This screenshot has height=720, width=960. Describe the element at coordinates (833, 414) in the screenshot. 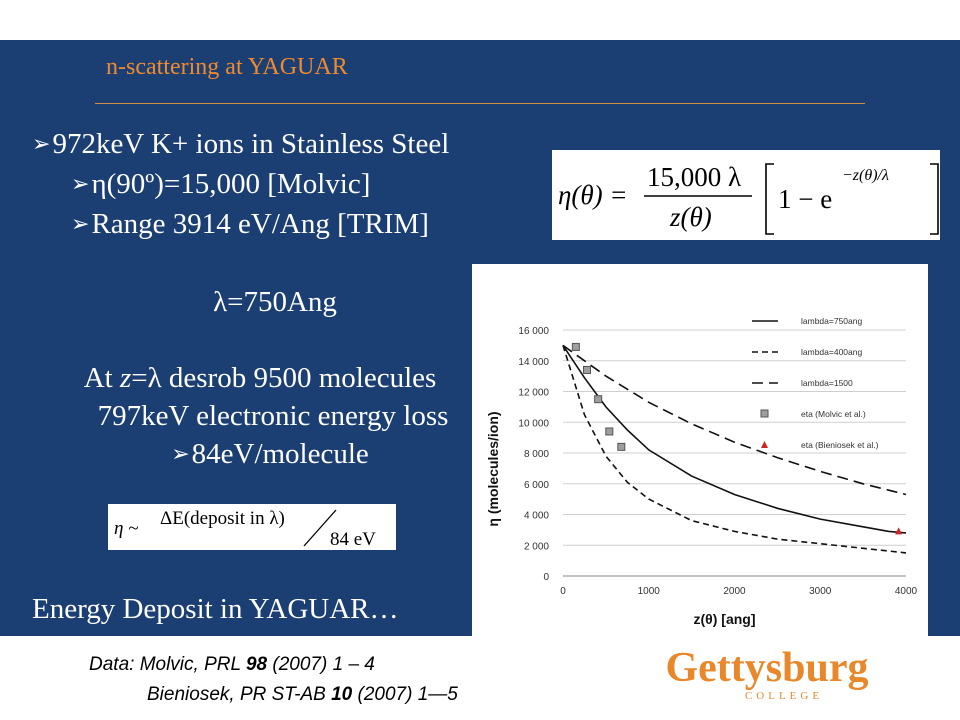

I see `legend-label: eta (Molvic et al.)` at that location.